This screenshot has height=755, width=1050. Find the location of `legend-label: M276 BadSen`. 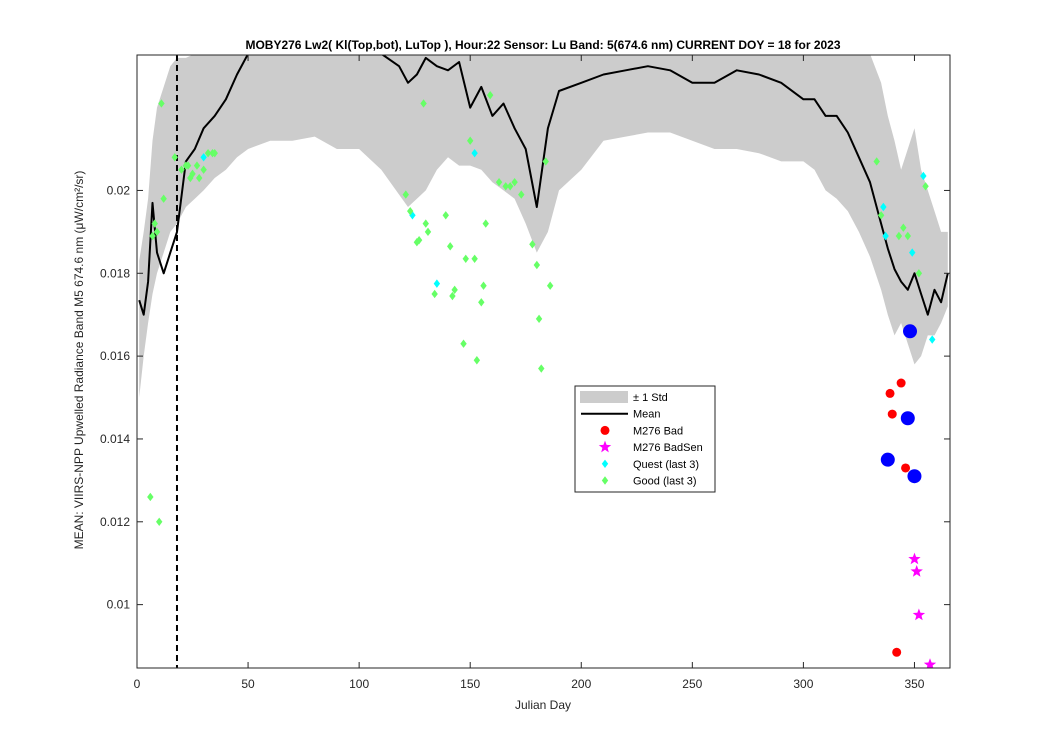

legend-label: M276 BadSen is located at coordinates (668, 448).